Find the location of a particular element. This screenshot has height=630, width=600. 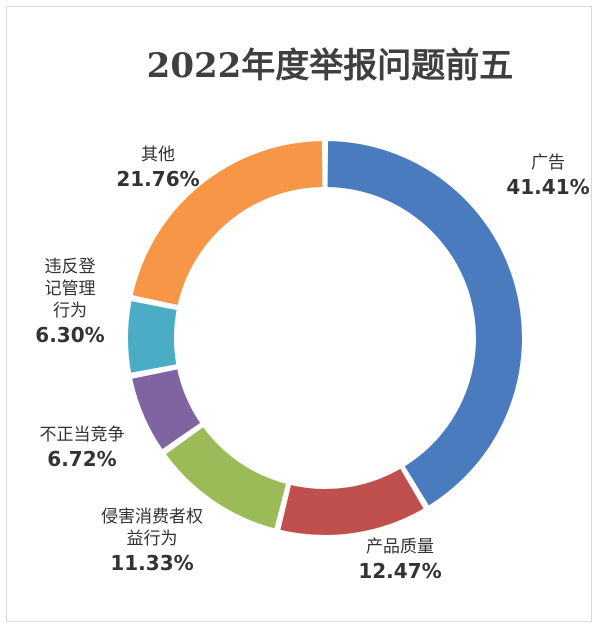

slice-percent: 6.30% is located at coordinates (69, 335).